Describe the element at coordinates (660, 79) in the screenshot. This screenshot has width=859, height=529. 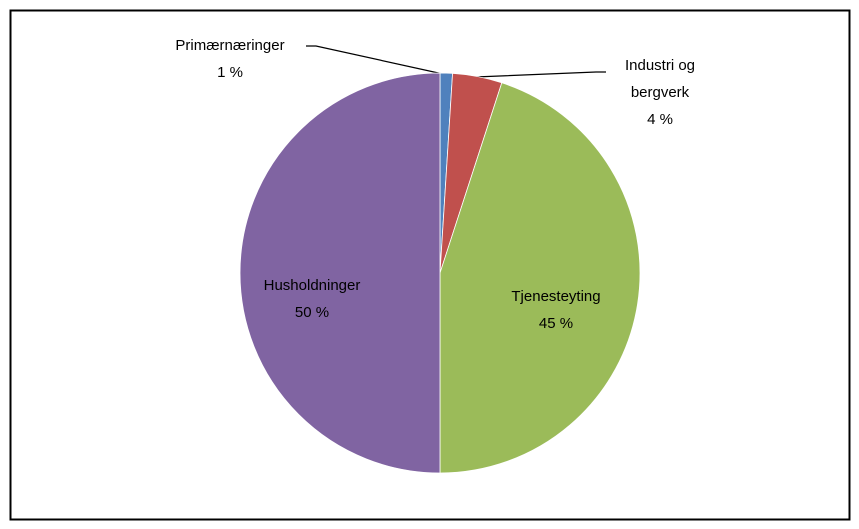
I see `category-label: Industri og bergverk` at that location.